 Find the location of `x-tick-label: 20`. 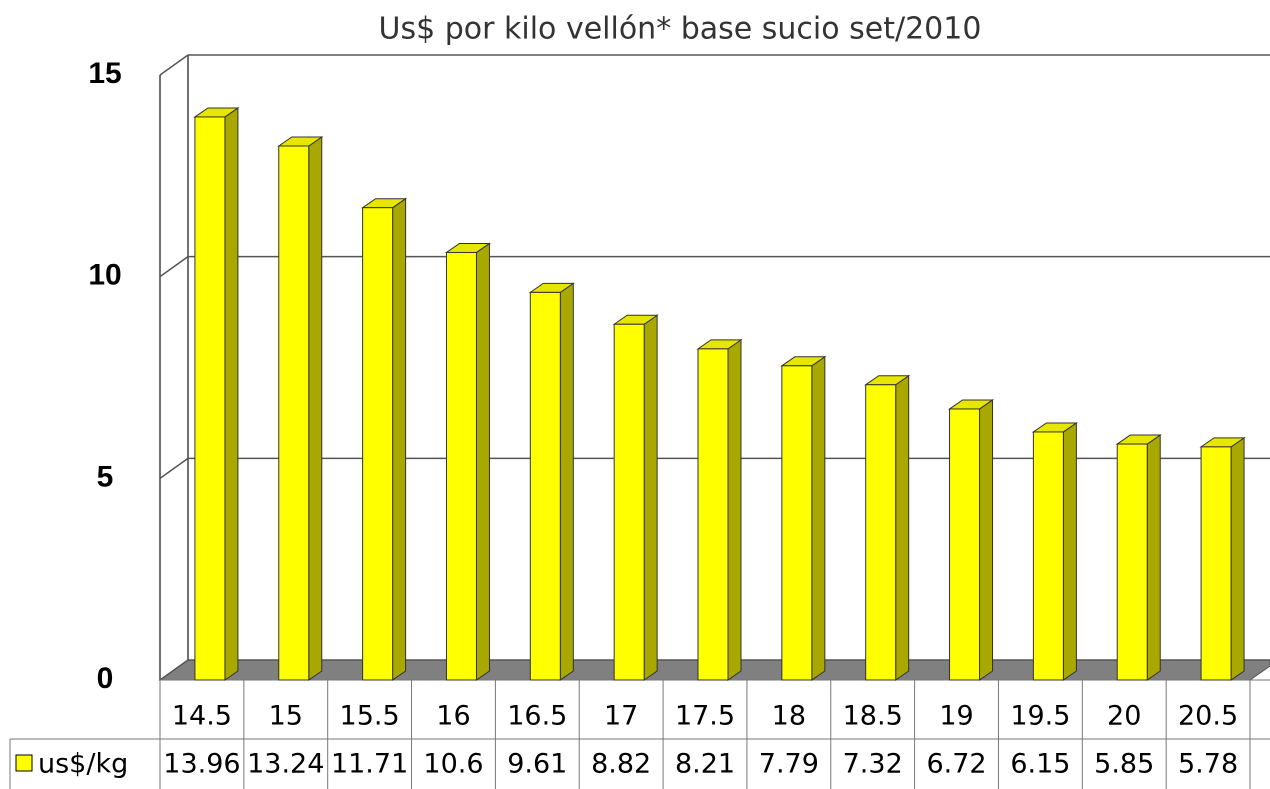

x-tick-label: 20 is located at coordinates (1124, 716).